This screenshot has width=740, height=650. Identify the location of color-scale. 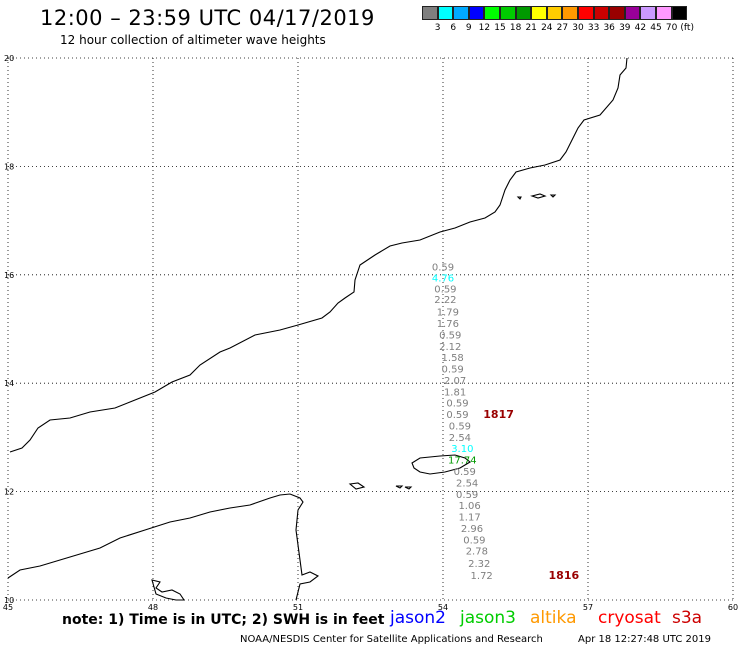
(555, 13).